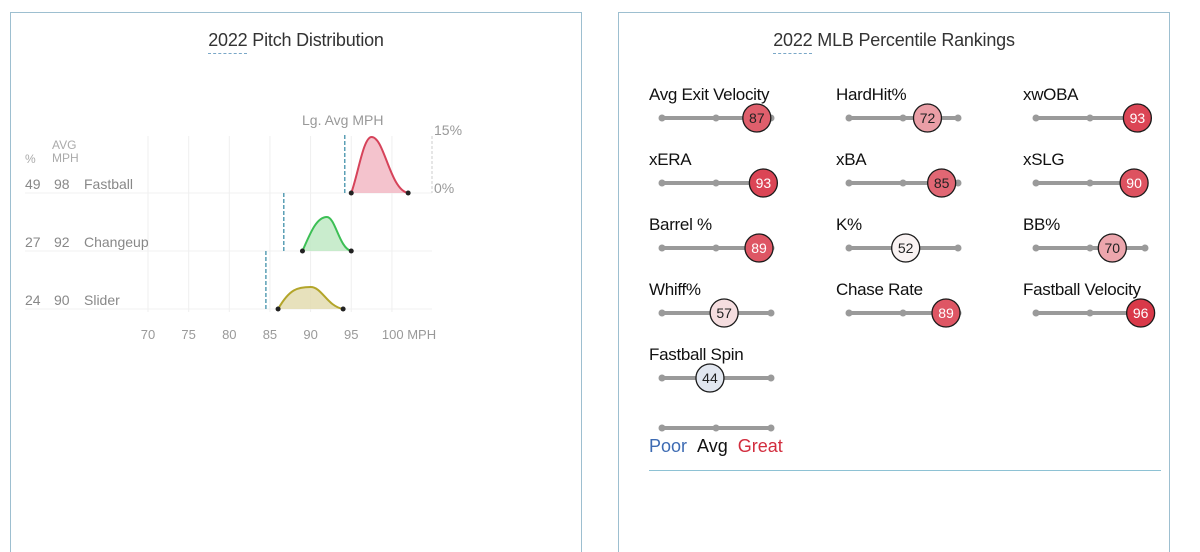  I want to click on panel-divider, so click(905, 470).